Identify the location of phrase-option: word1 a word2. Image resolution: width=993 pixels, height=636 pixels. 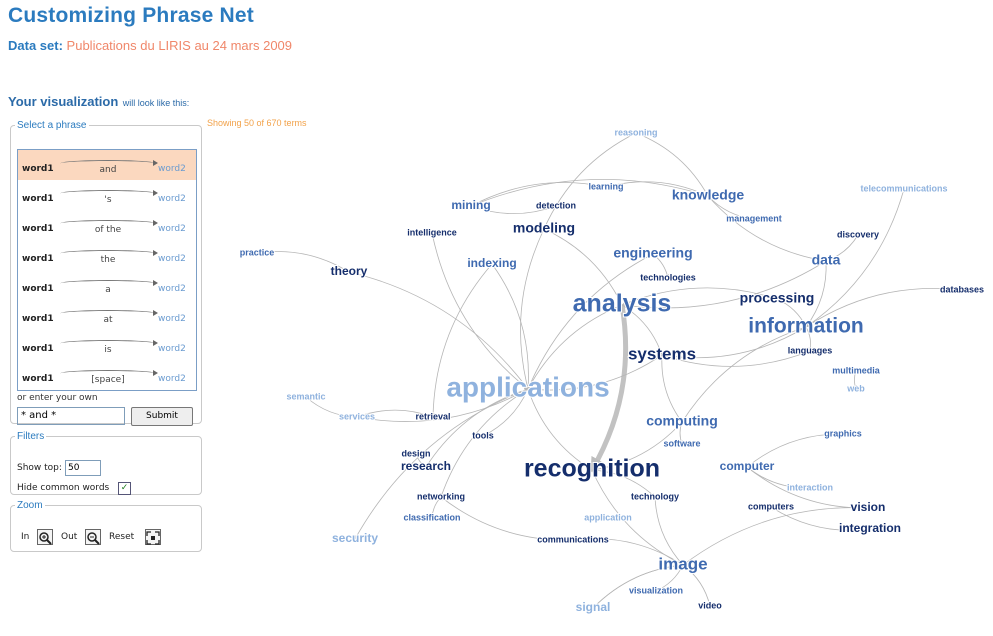
(107, 285).